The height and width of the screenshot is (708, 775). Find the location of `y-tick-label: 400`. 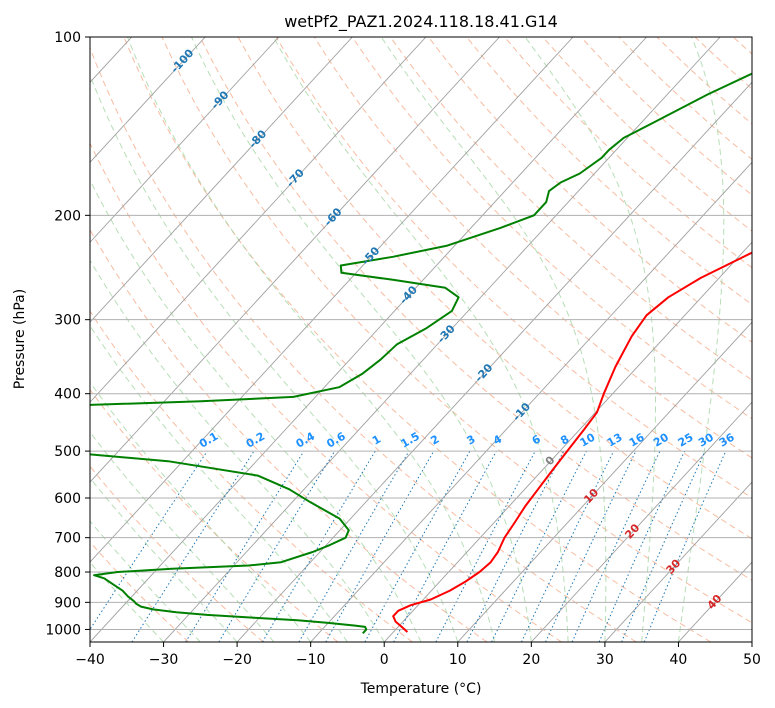

y-tick-label: 400 is located at coordinates (67, 395).